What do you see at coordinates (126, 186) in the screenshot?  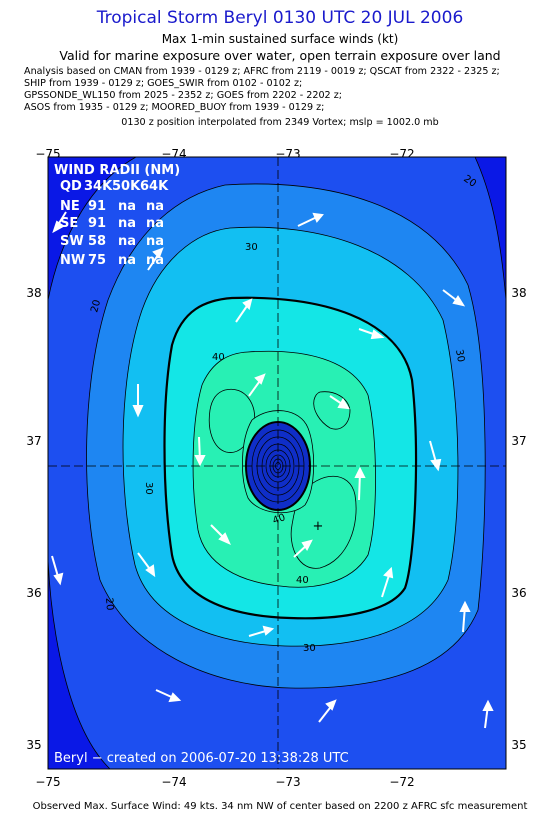 I see `radii-header: 50K` at bounding box center [126, 186].